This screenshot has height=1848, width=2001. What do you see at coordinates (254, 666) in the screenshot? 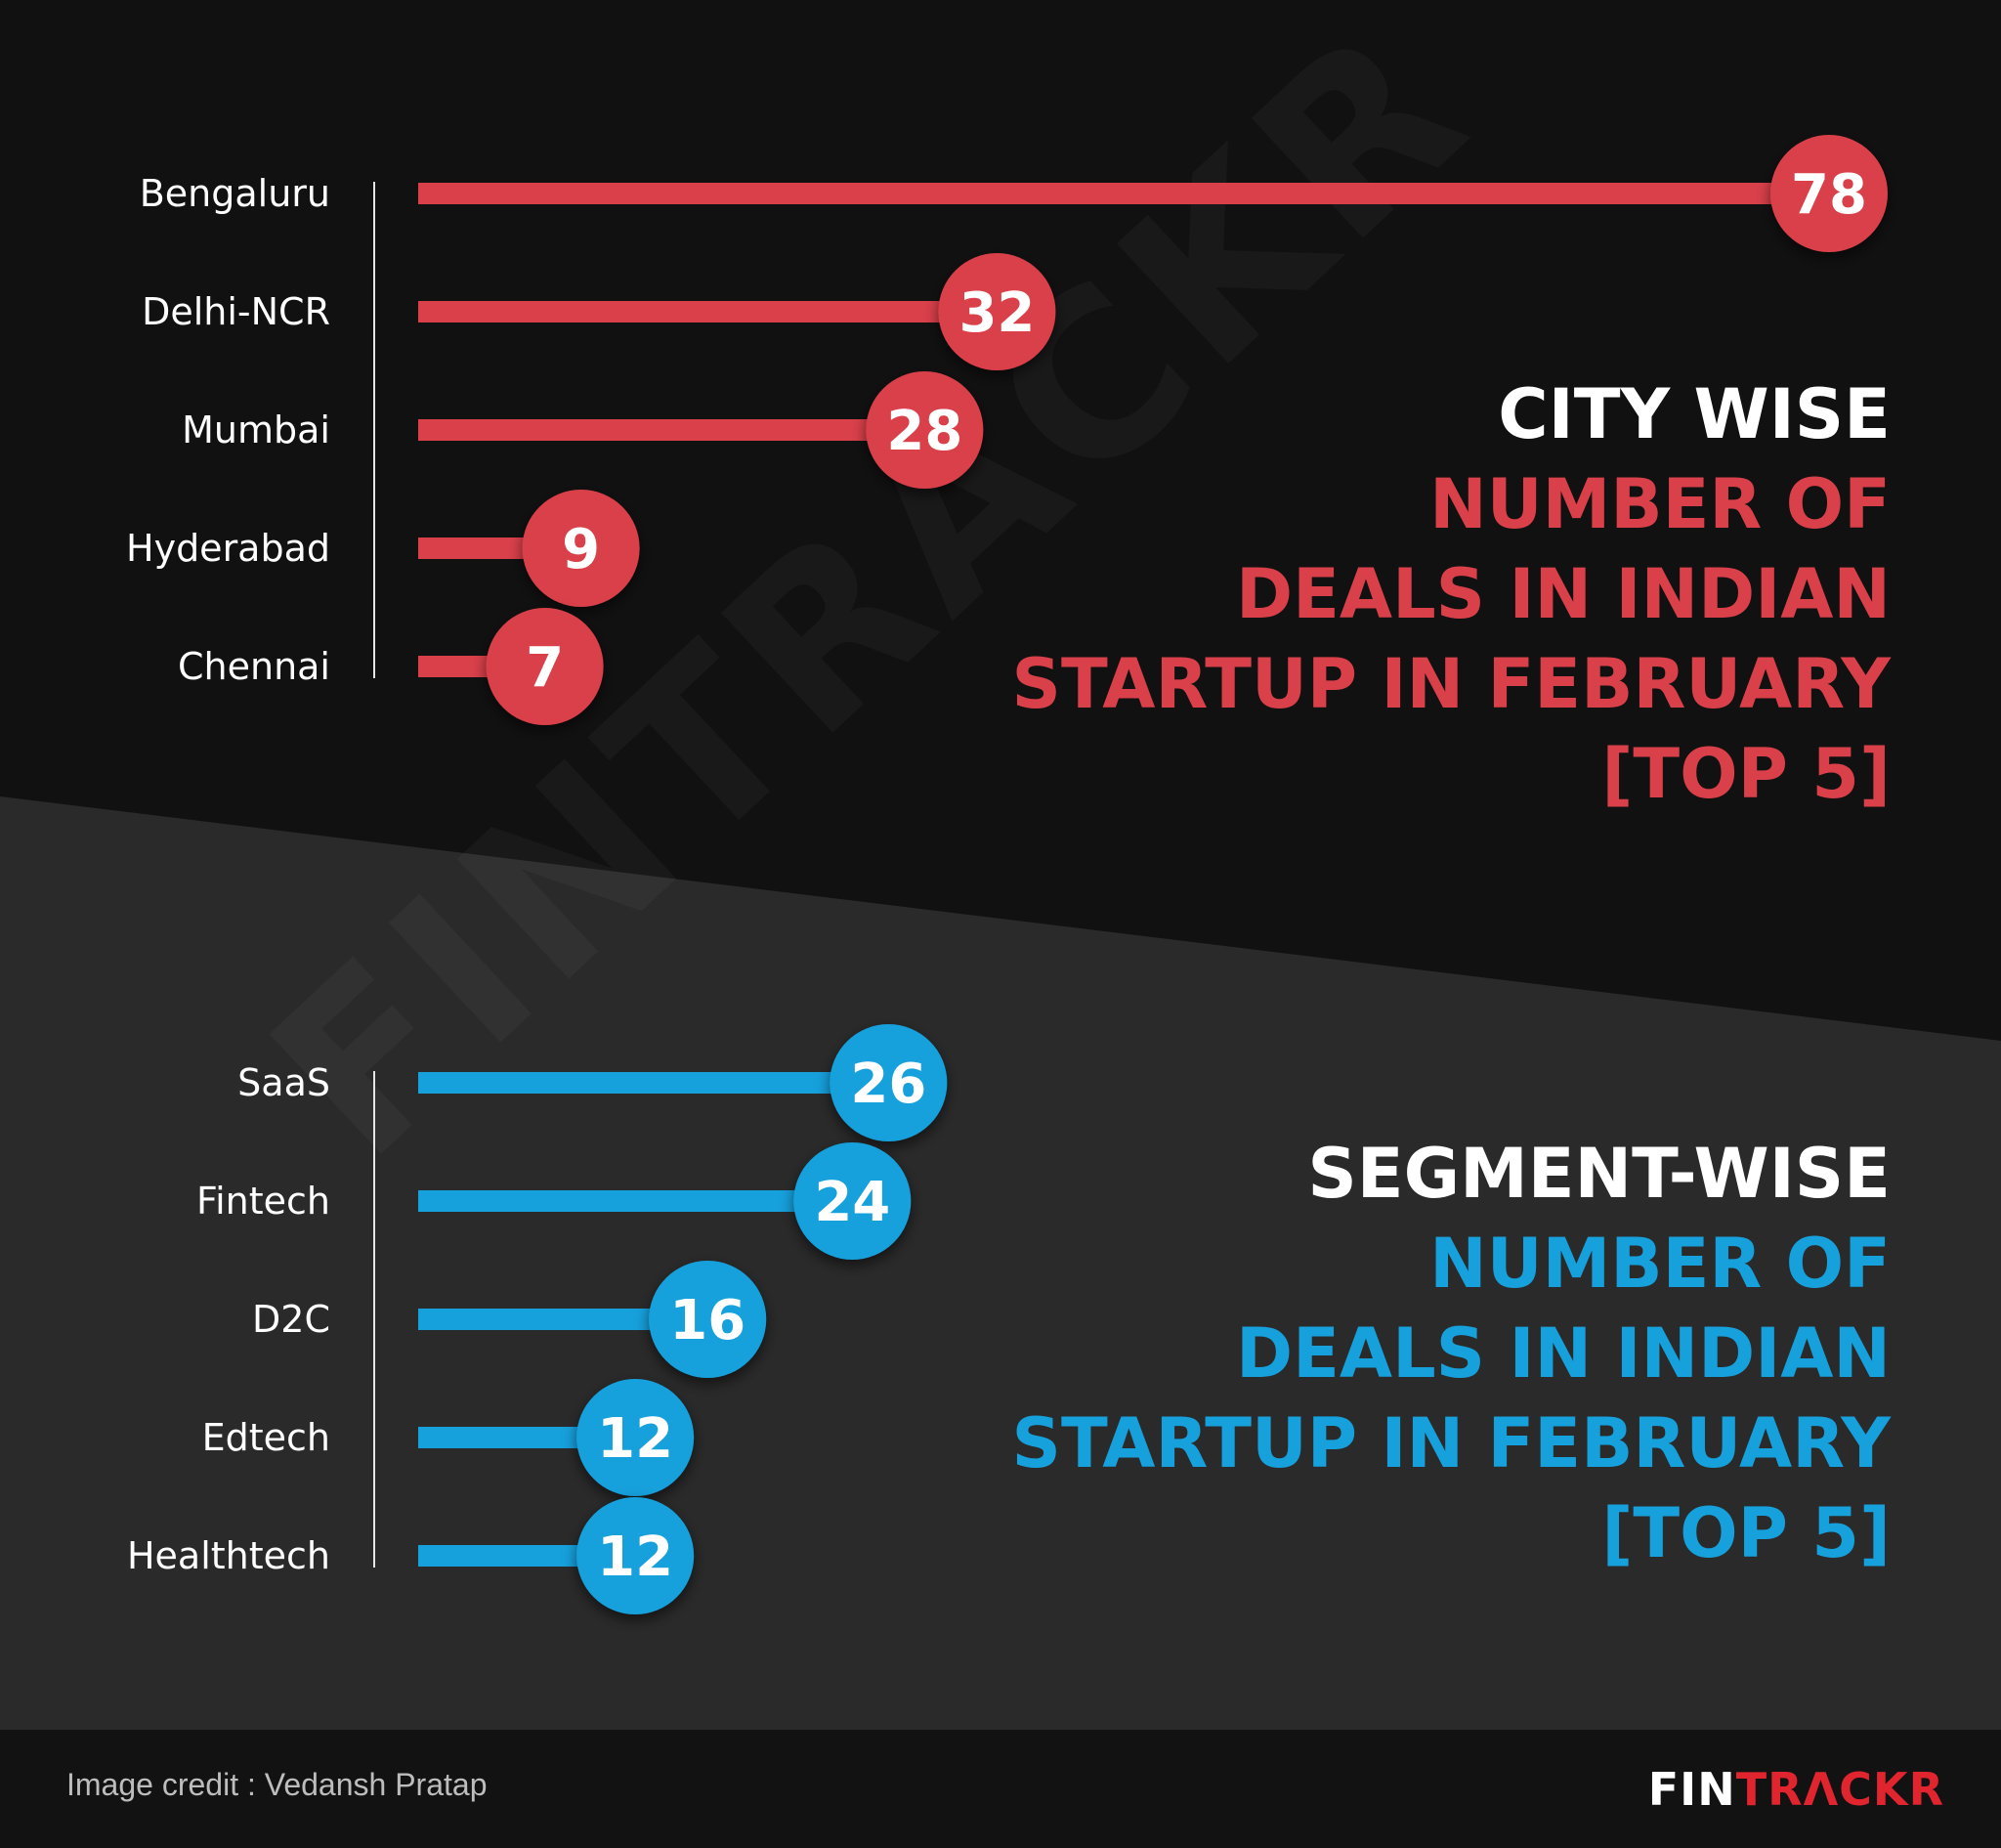
I see `city-category-label: Chennai` at bounding box center [254, 666].